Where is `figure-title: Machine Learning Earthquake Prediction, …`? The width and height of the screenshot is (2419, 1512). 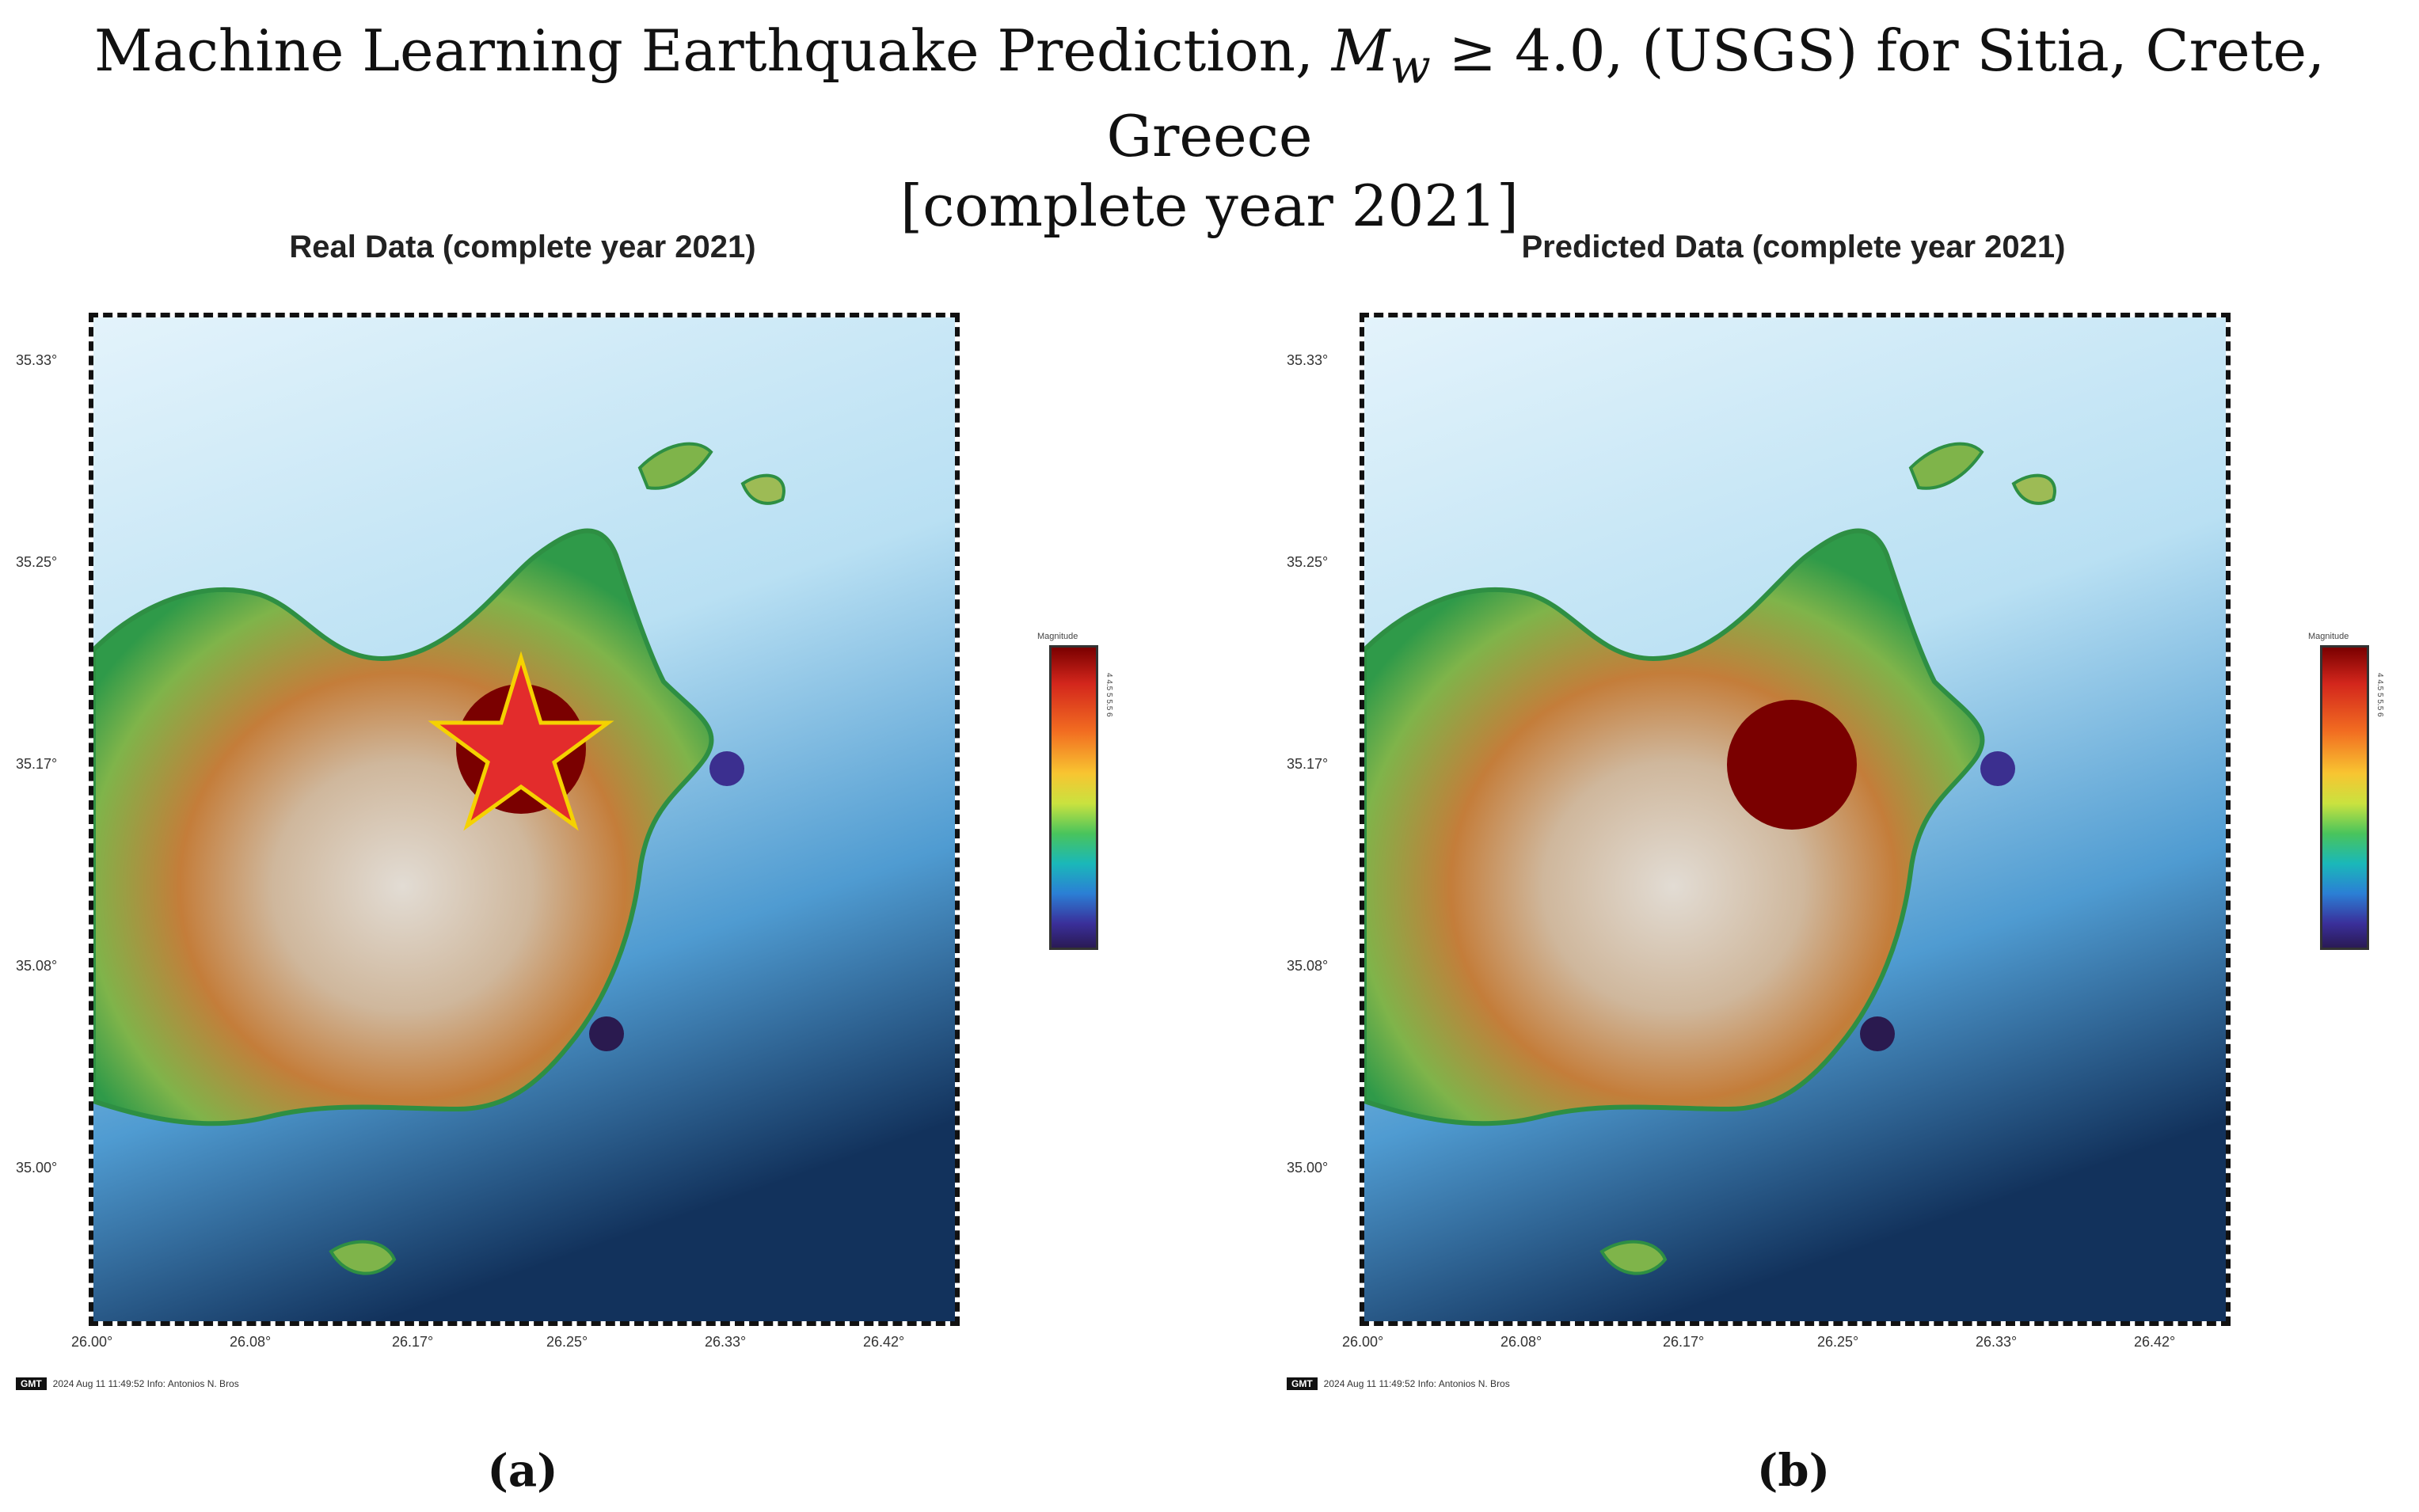 figure-title: Machine Learning Earthquake Prediction, … is located at coordinates (1209, 128).